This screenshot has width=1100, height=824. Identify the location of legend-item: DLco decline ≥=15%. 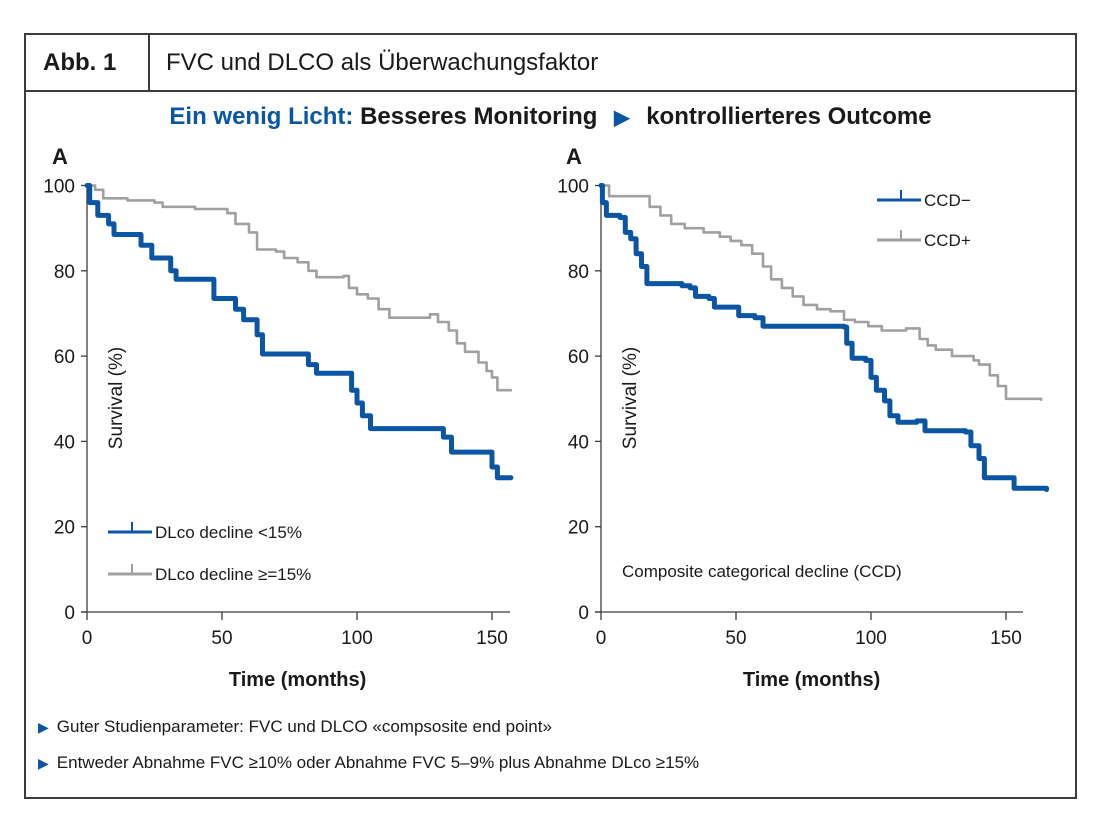
(209, 574).